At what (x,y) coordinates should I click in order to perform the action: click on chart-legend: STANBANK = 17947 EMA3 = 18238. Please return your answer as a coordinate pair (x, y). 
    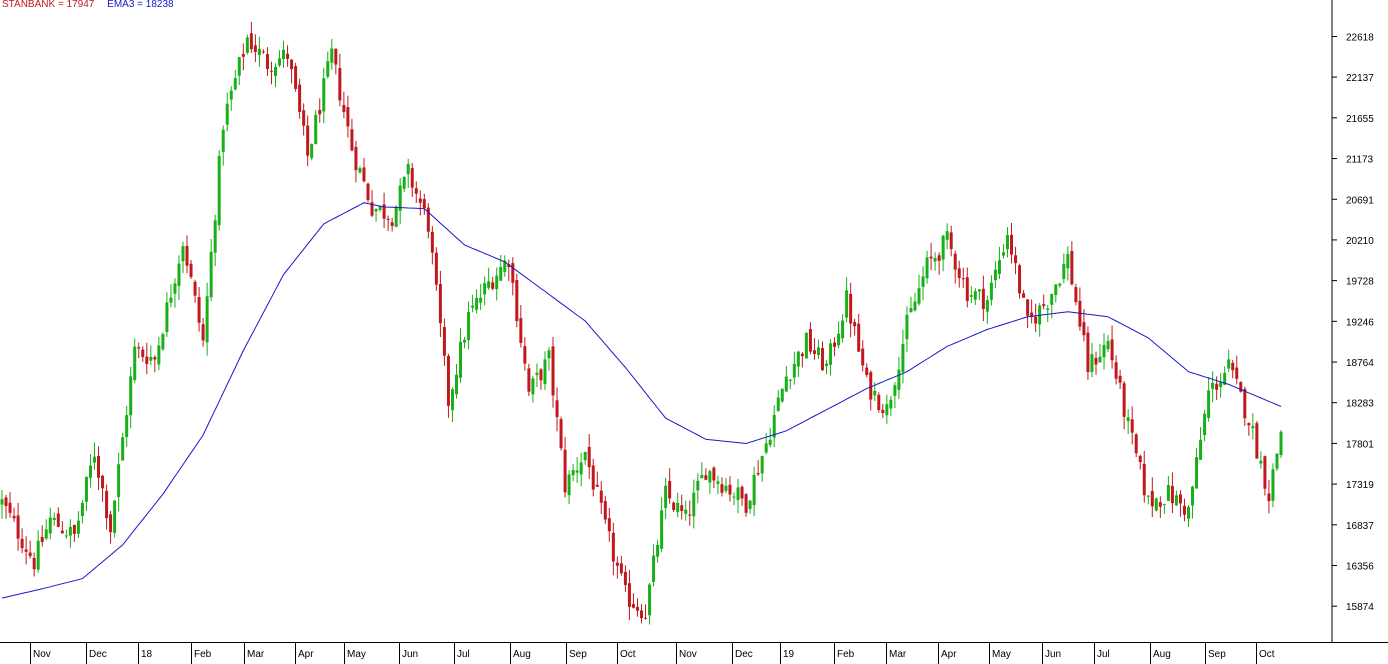
    Looking at the image, I should click on (93, 5).